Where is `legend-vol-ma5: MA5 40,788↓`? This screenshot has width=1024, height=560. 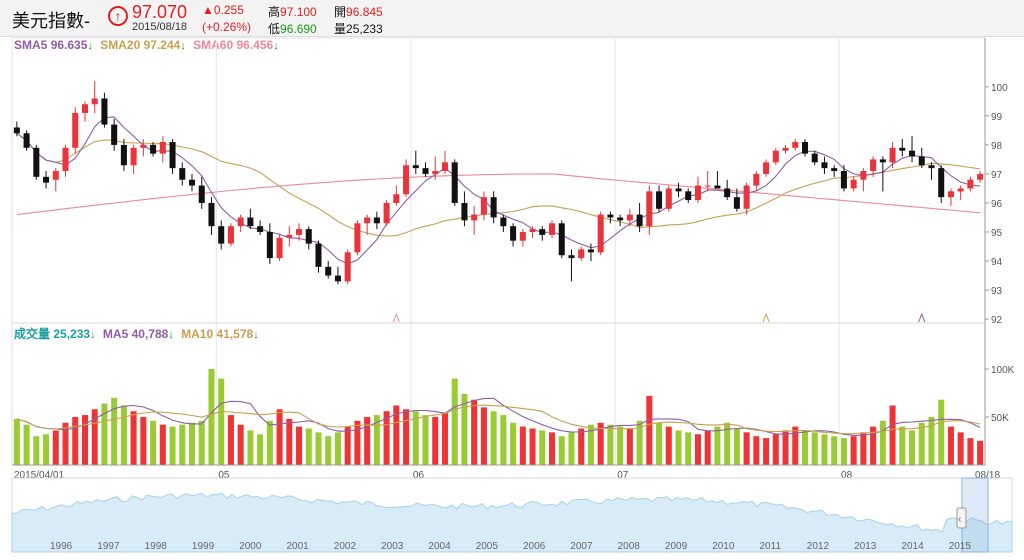 legend-vol-ma5: MA5 40,788↓ is located at coordinates (138, 334).